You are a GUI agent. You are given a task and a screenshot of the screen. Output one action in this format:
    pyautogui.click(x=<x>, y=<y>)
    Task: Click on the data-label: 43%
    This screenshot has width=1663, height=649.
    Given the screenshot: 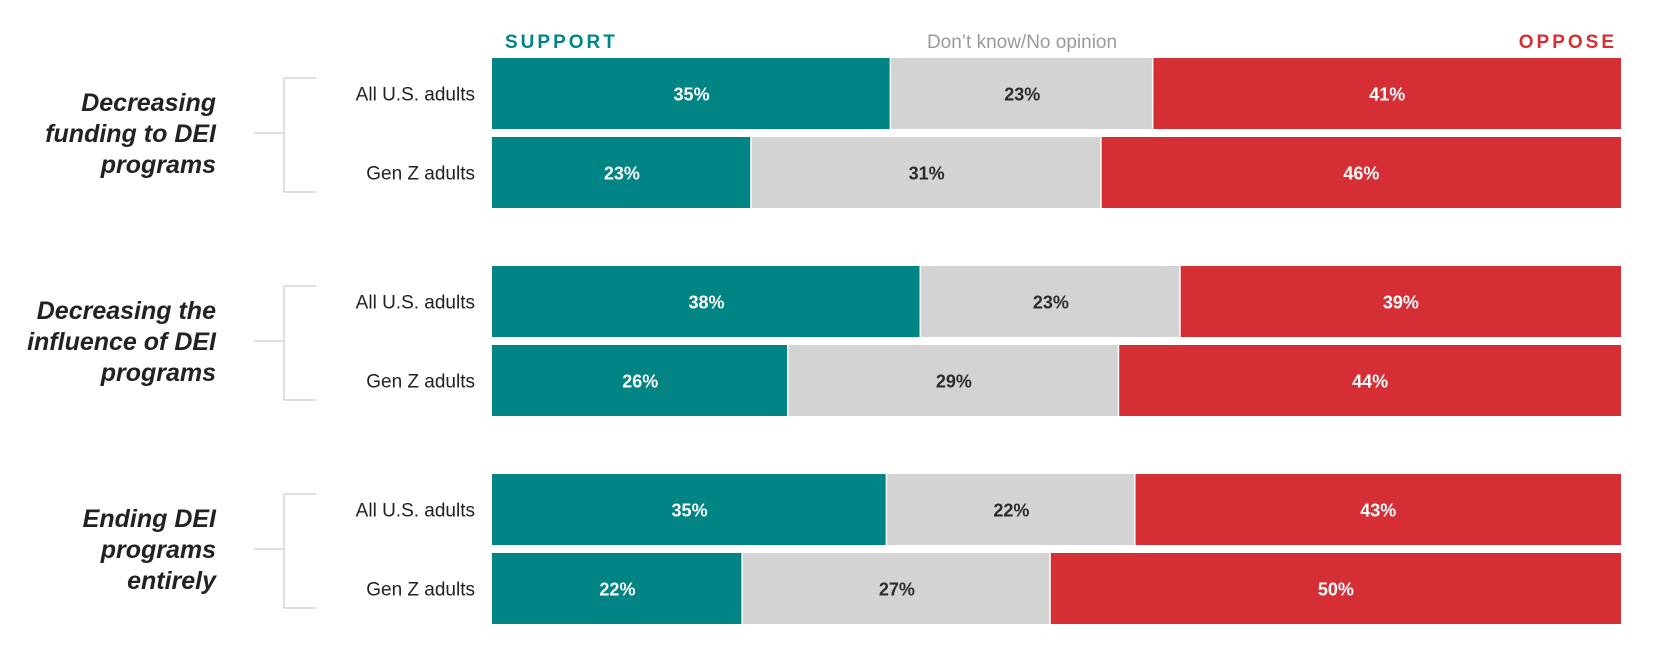 What is the action you would take?
    pyautogui.click(x=1378, y=511)
    